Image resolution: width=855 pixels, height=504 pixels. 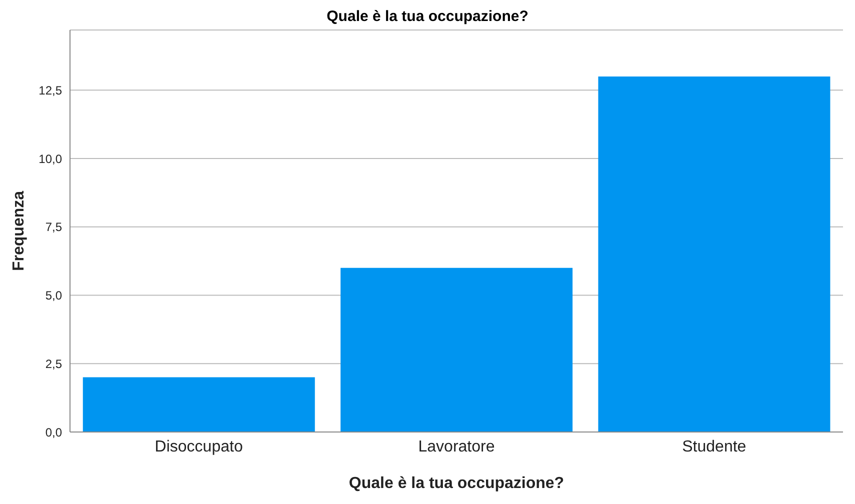 What do you see at coordinates (714, 447) in the screenshot?
I see `x-tick-label: Studente` at bounding box center [714, 447].